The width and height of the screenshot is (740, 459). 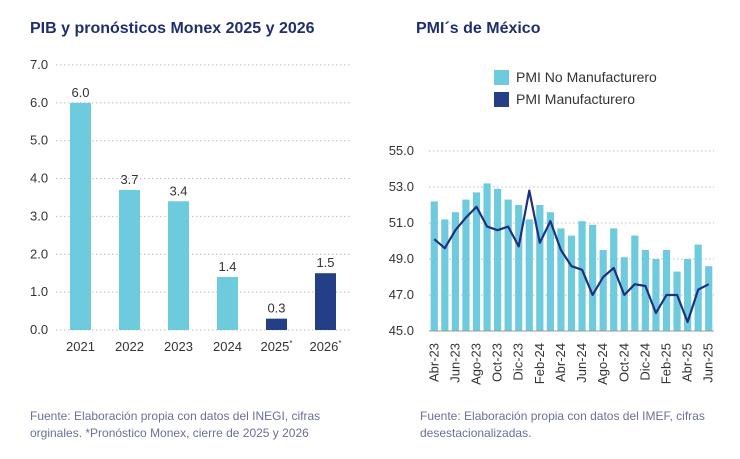 What do you see at coordinates (129, 179) in the screenshot?
I see `gdp-data-label: 3.7` at bounding box center [129, 179].